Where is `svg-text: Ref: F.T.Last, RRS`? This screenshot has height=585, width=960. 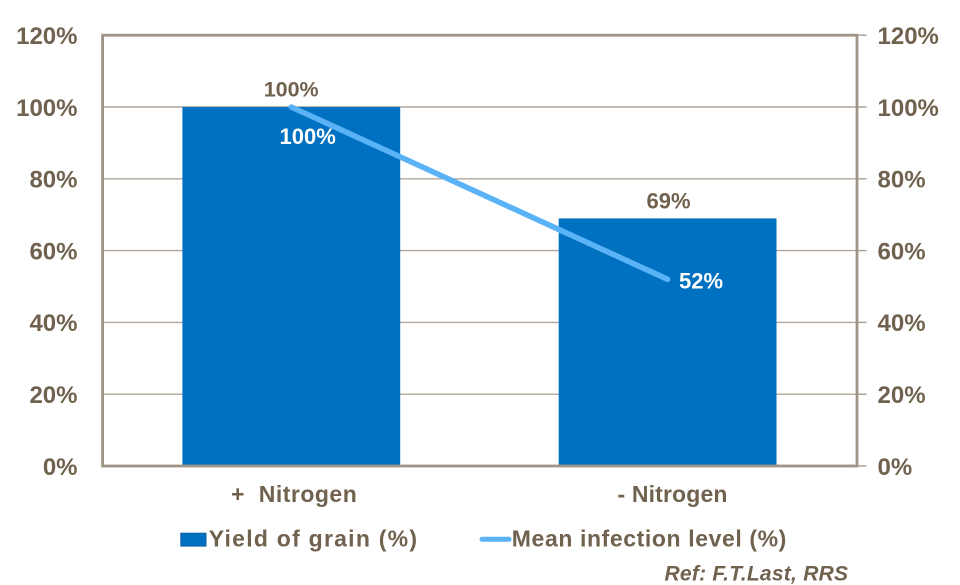
svg-text: Ref: F.T.Last, RRS is located at coordinates (757, 574).